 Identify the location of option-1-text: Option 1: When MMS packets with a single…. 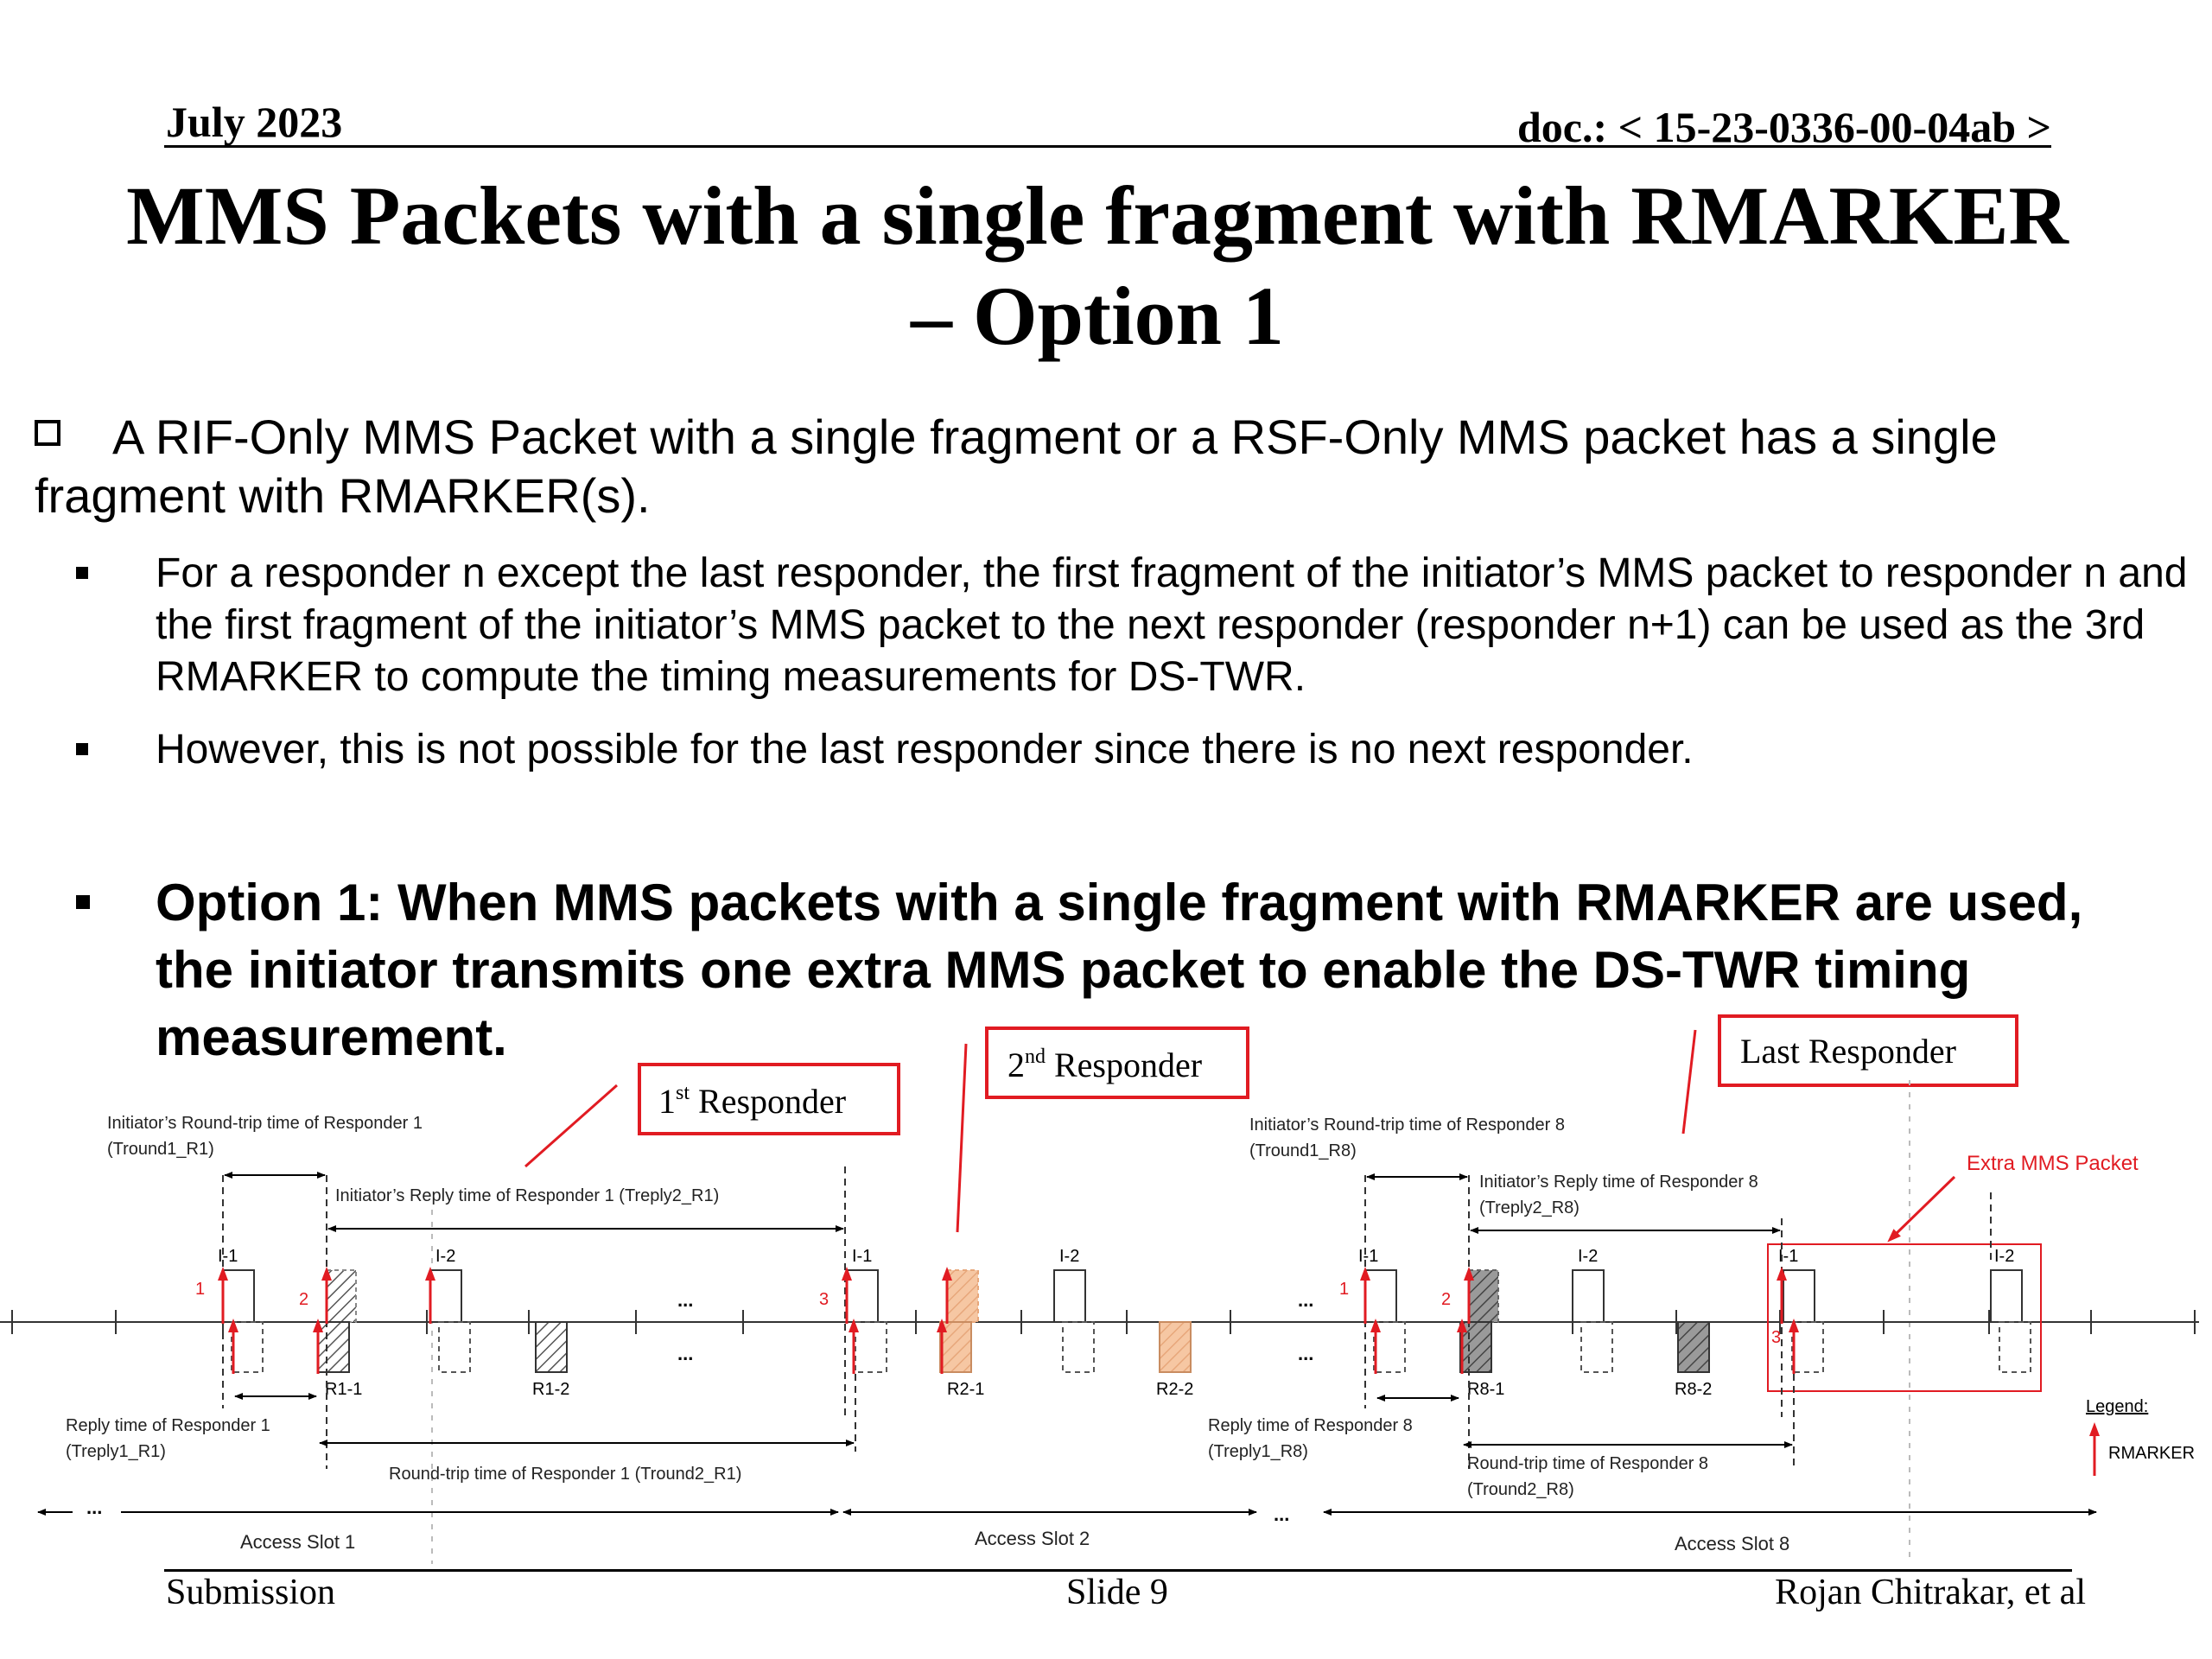
(1119, 970).